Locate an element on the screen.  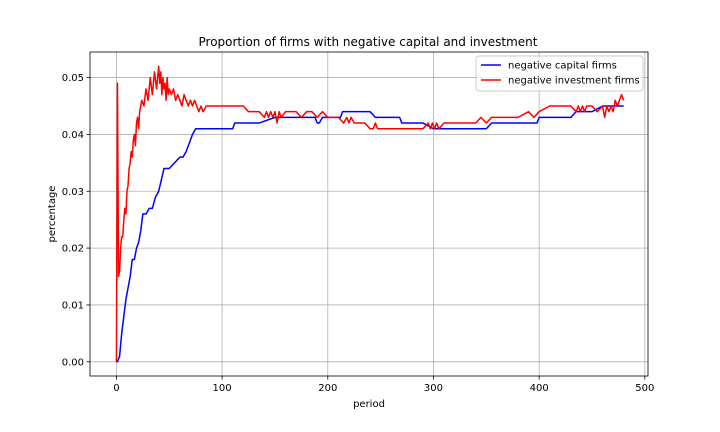
x-tick-label: 0 is located at coordinates (116, 388).